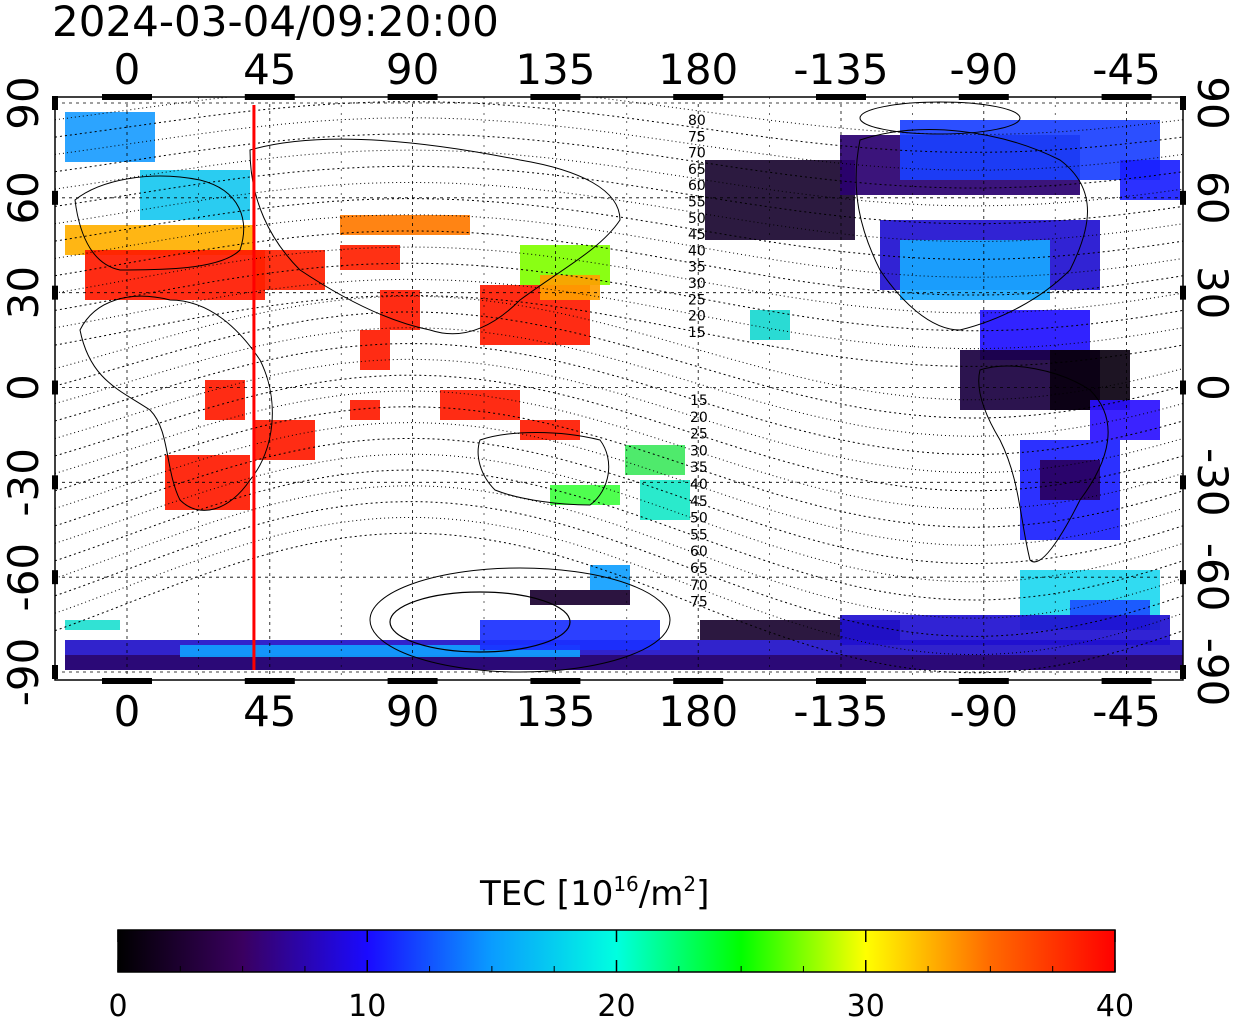 This screenshot has height=1021, width=1235. Describe the element at coordinates (1211, 672) in the screenshot. I see `lat-tick-right--90: -90` at that location.